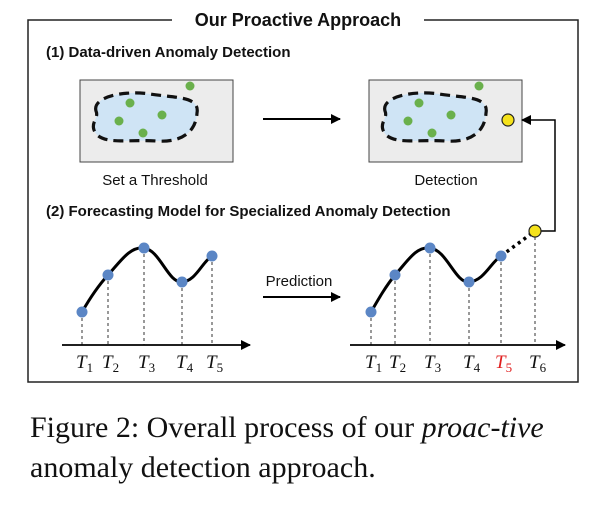 This screenshot has height=505, width=606. What do you see at coordinates (538, 173) in the screenshot?
I see `feedback-arrow` at bounding box center [538, 173].